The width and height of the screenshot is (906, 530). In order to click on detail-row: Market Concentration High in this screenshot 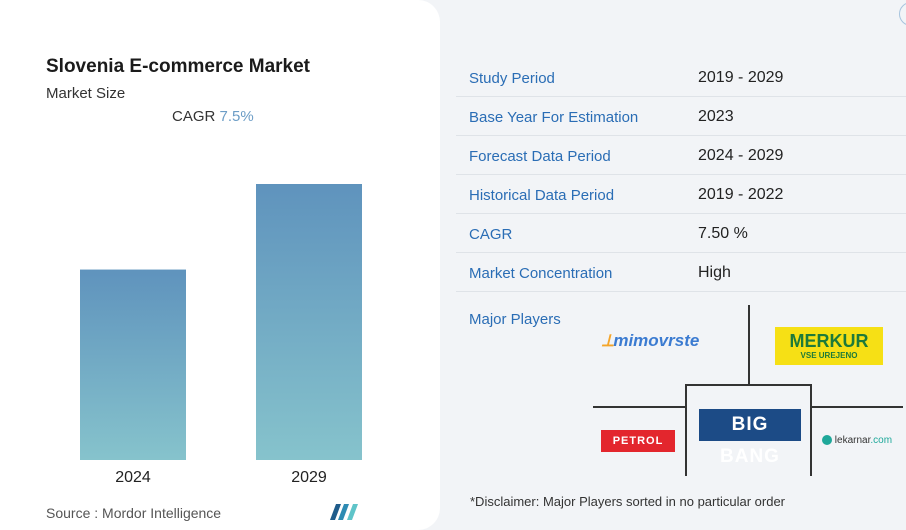, I will do `click(681, 272)`.